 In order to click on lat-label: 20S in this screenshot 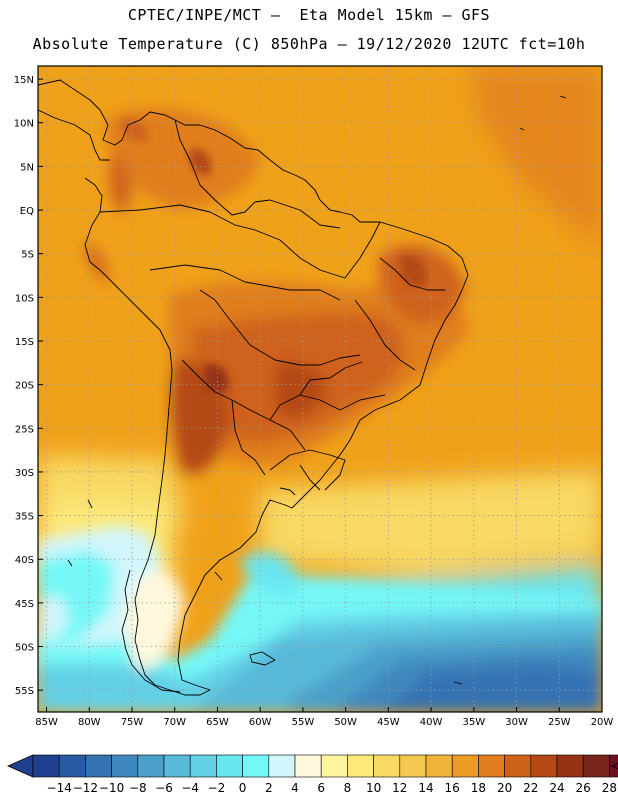, I will do `click(24, 386)`.